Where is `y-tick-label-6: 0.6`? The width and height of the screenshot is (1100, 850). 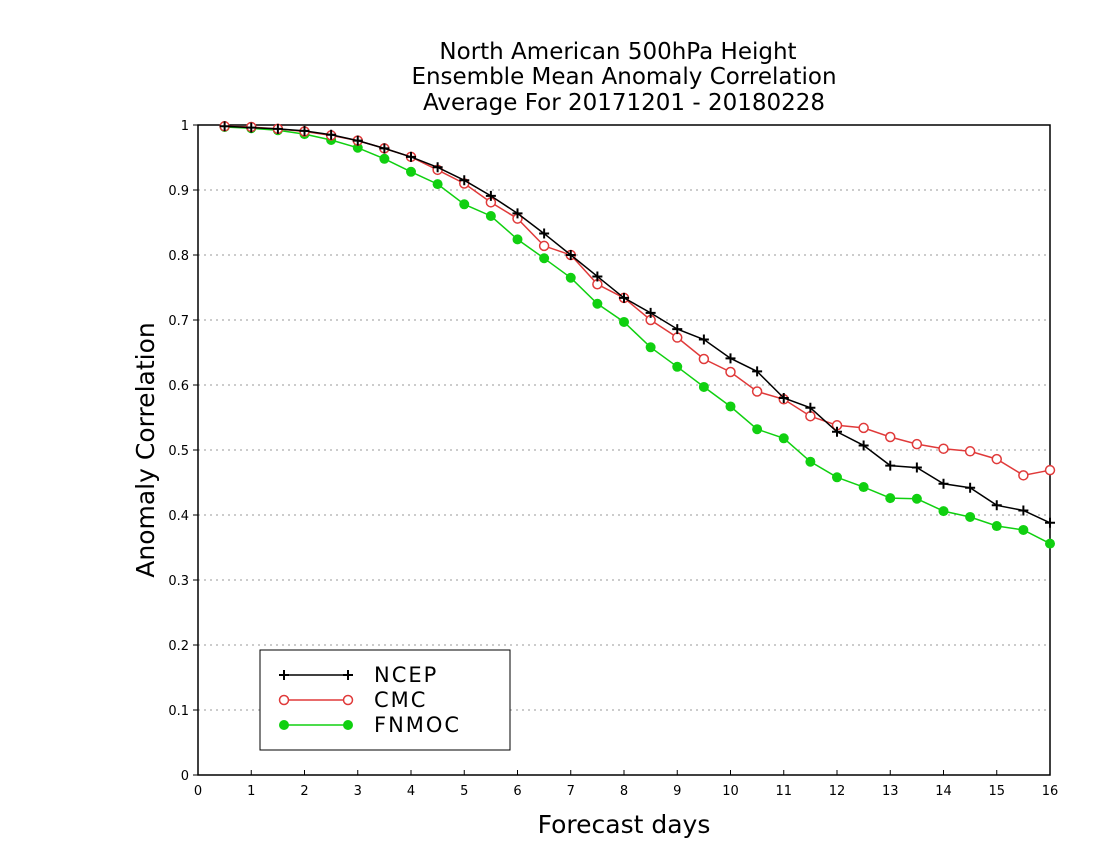
y-tick-label-6: 0.6 is located at coordinates (178, 386).